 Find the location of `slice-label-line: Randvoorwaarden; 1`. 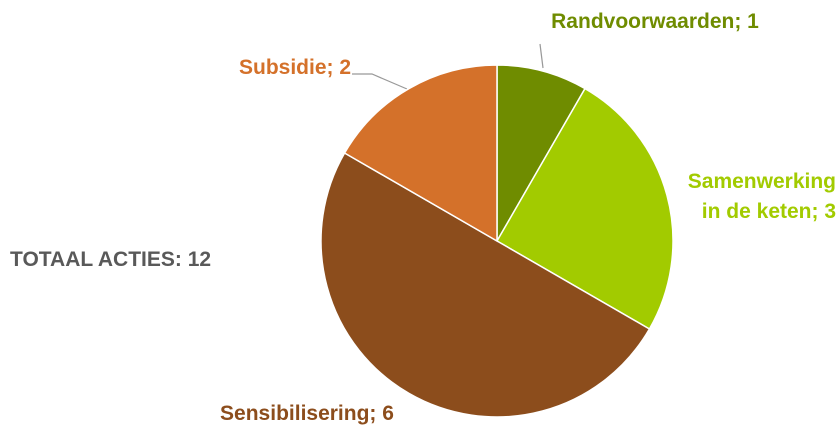

slice-label-line: Randvoorwaarden; 1 is located at coordinates (655, 21).